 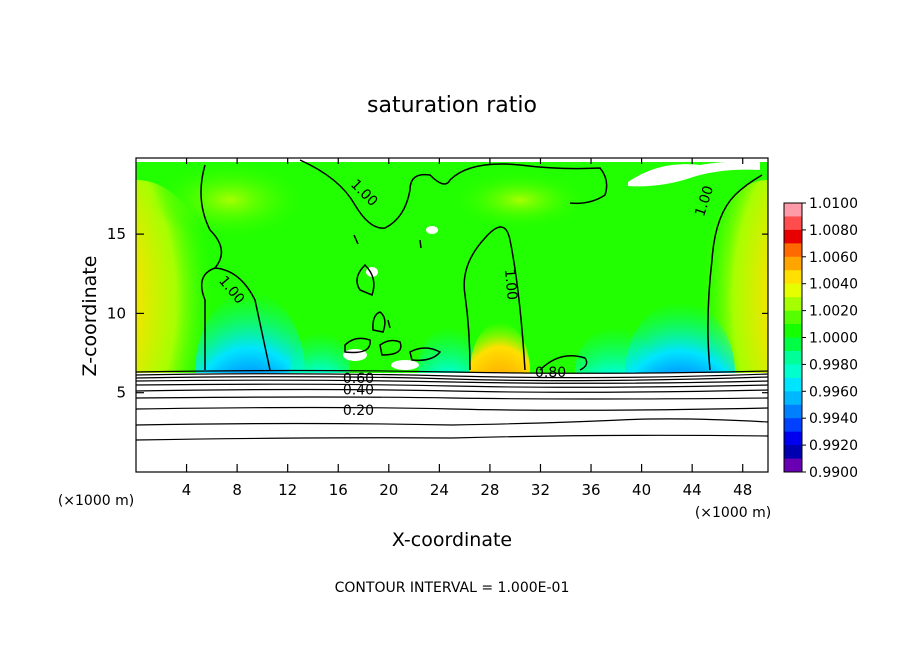 What do you see at coordinates (833, 231) in the screenshot?
I see `colorbar-label: 1.0080` at bounding box center [833, 231].